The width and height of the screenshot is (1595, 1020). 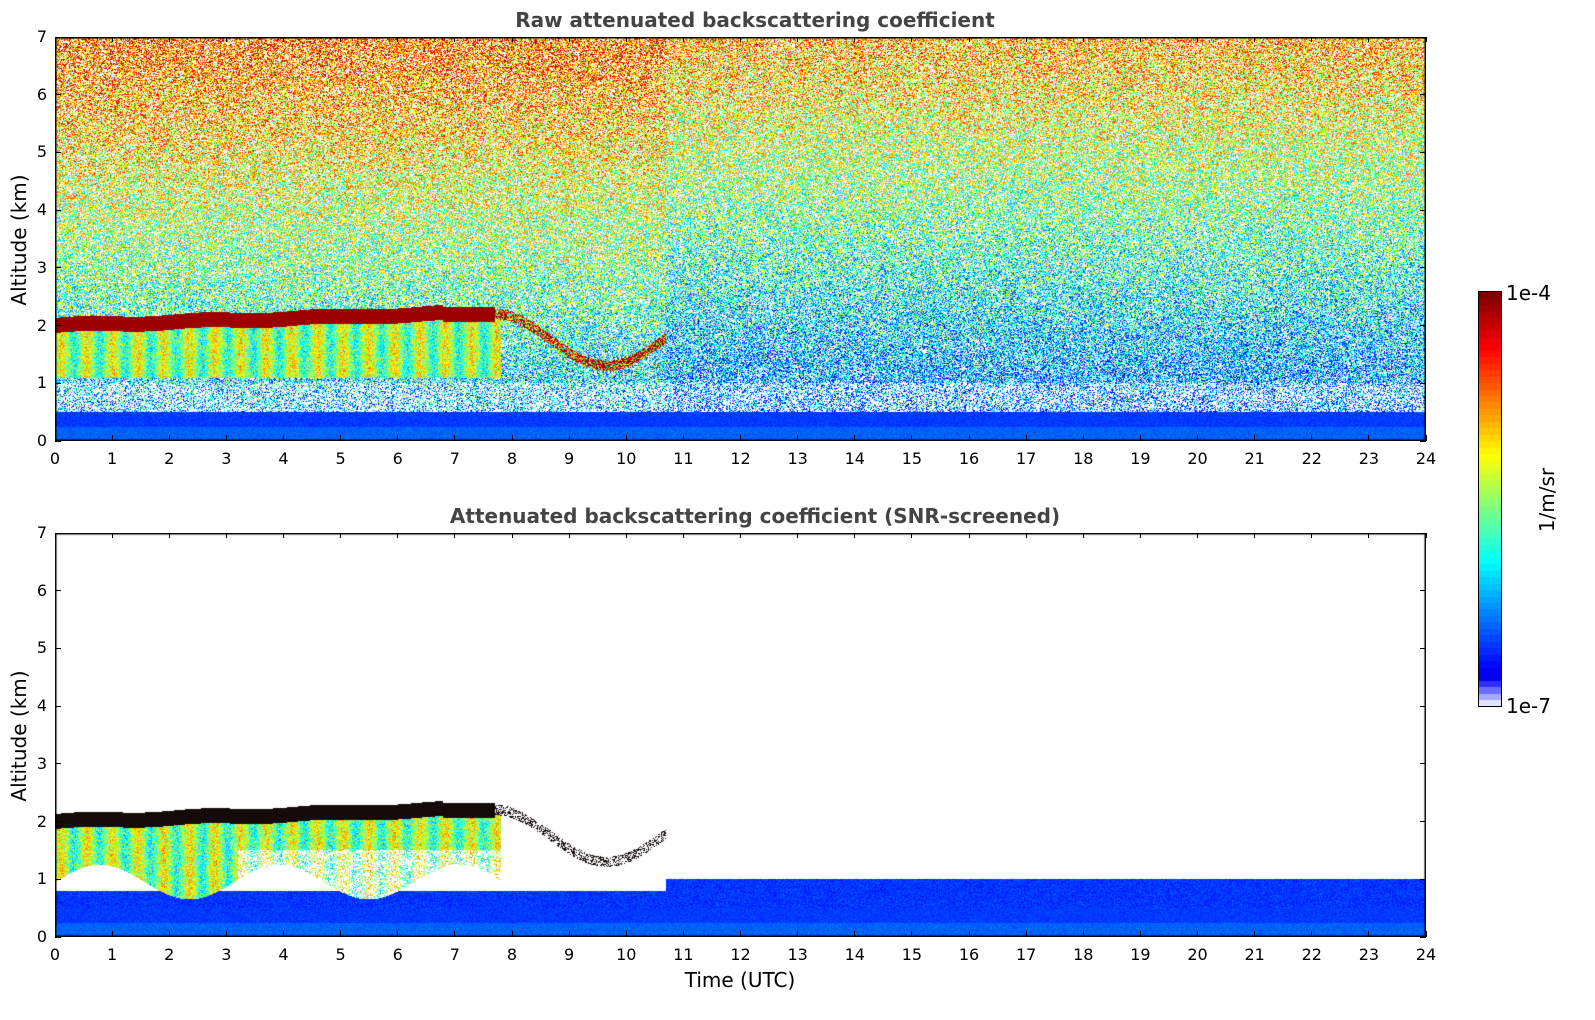 What do you see at coordinates (41, 879) in the screenshot?
I see `y-tick-label: 1` at bounding box center [41, 879].